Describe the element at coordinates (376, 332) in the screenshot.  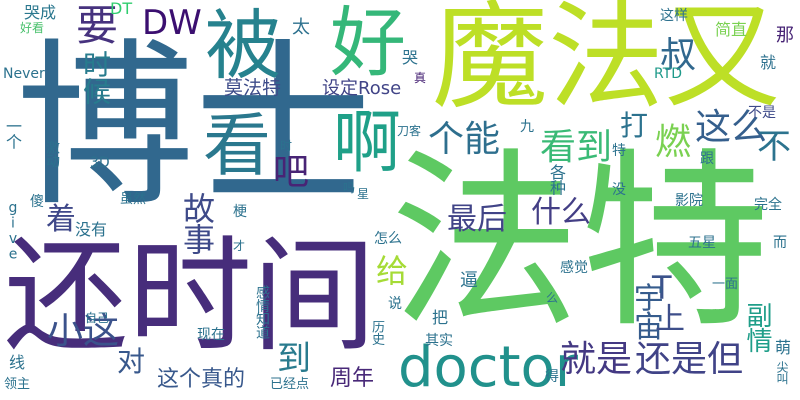
I see `word-lishi: 历史` at that location.